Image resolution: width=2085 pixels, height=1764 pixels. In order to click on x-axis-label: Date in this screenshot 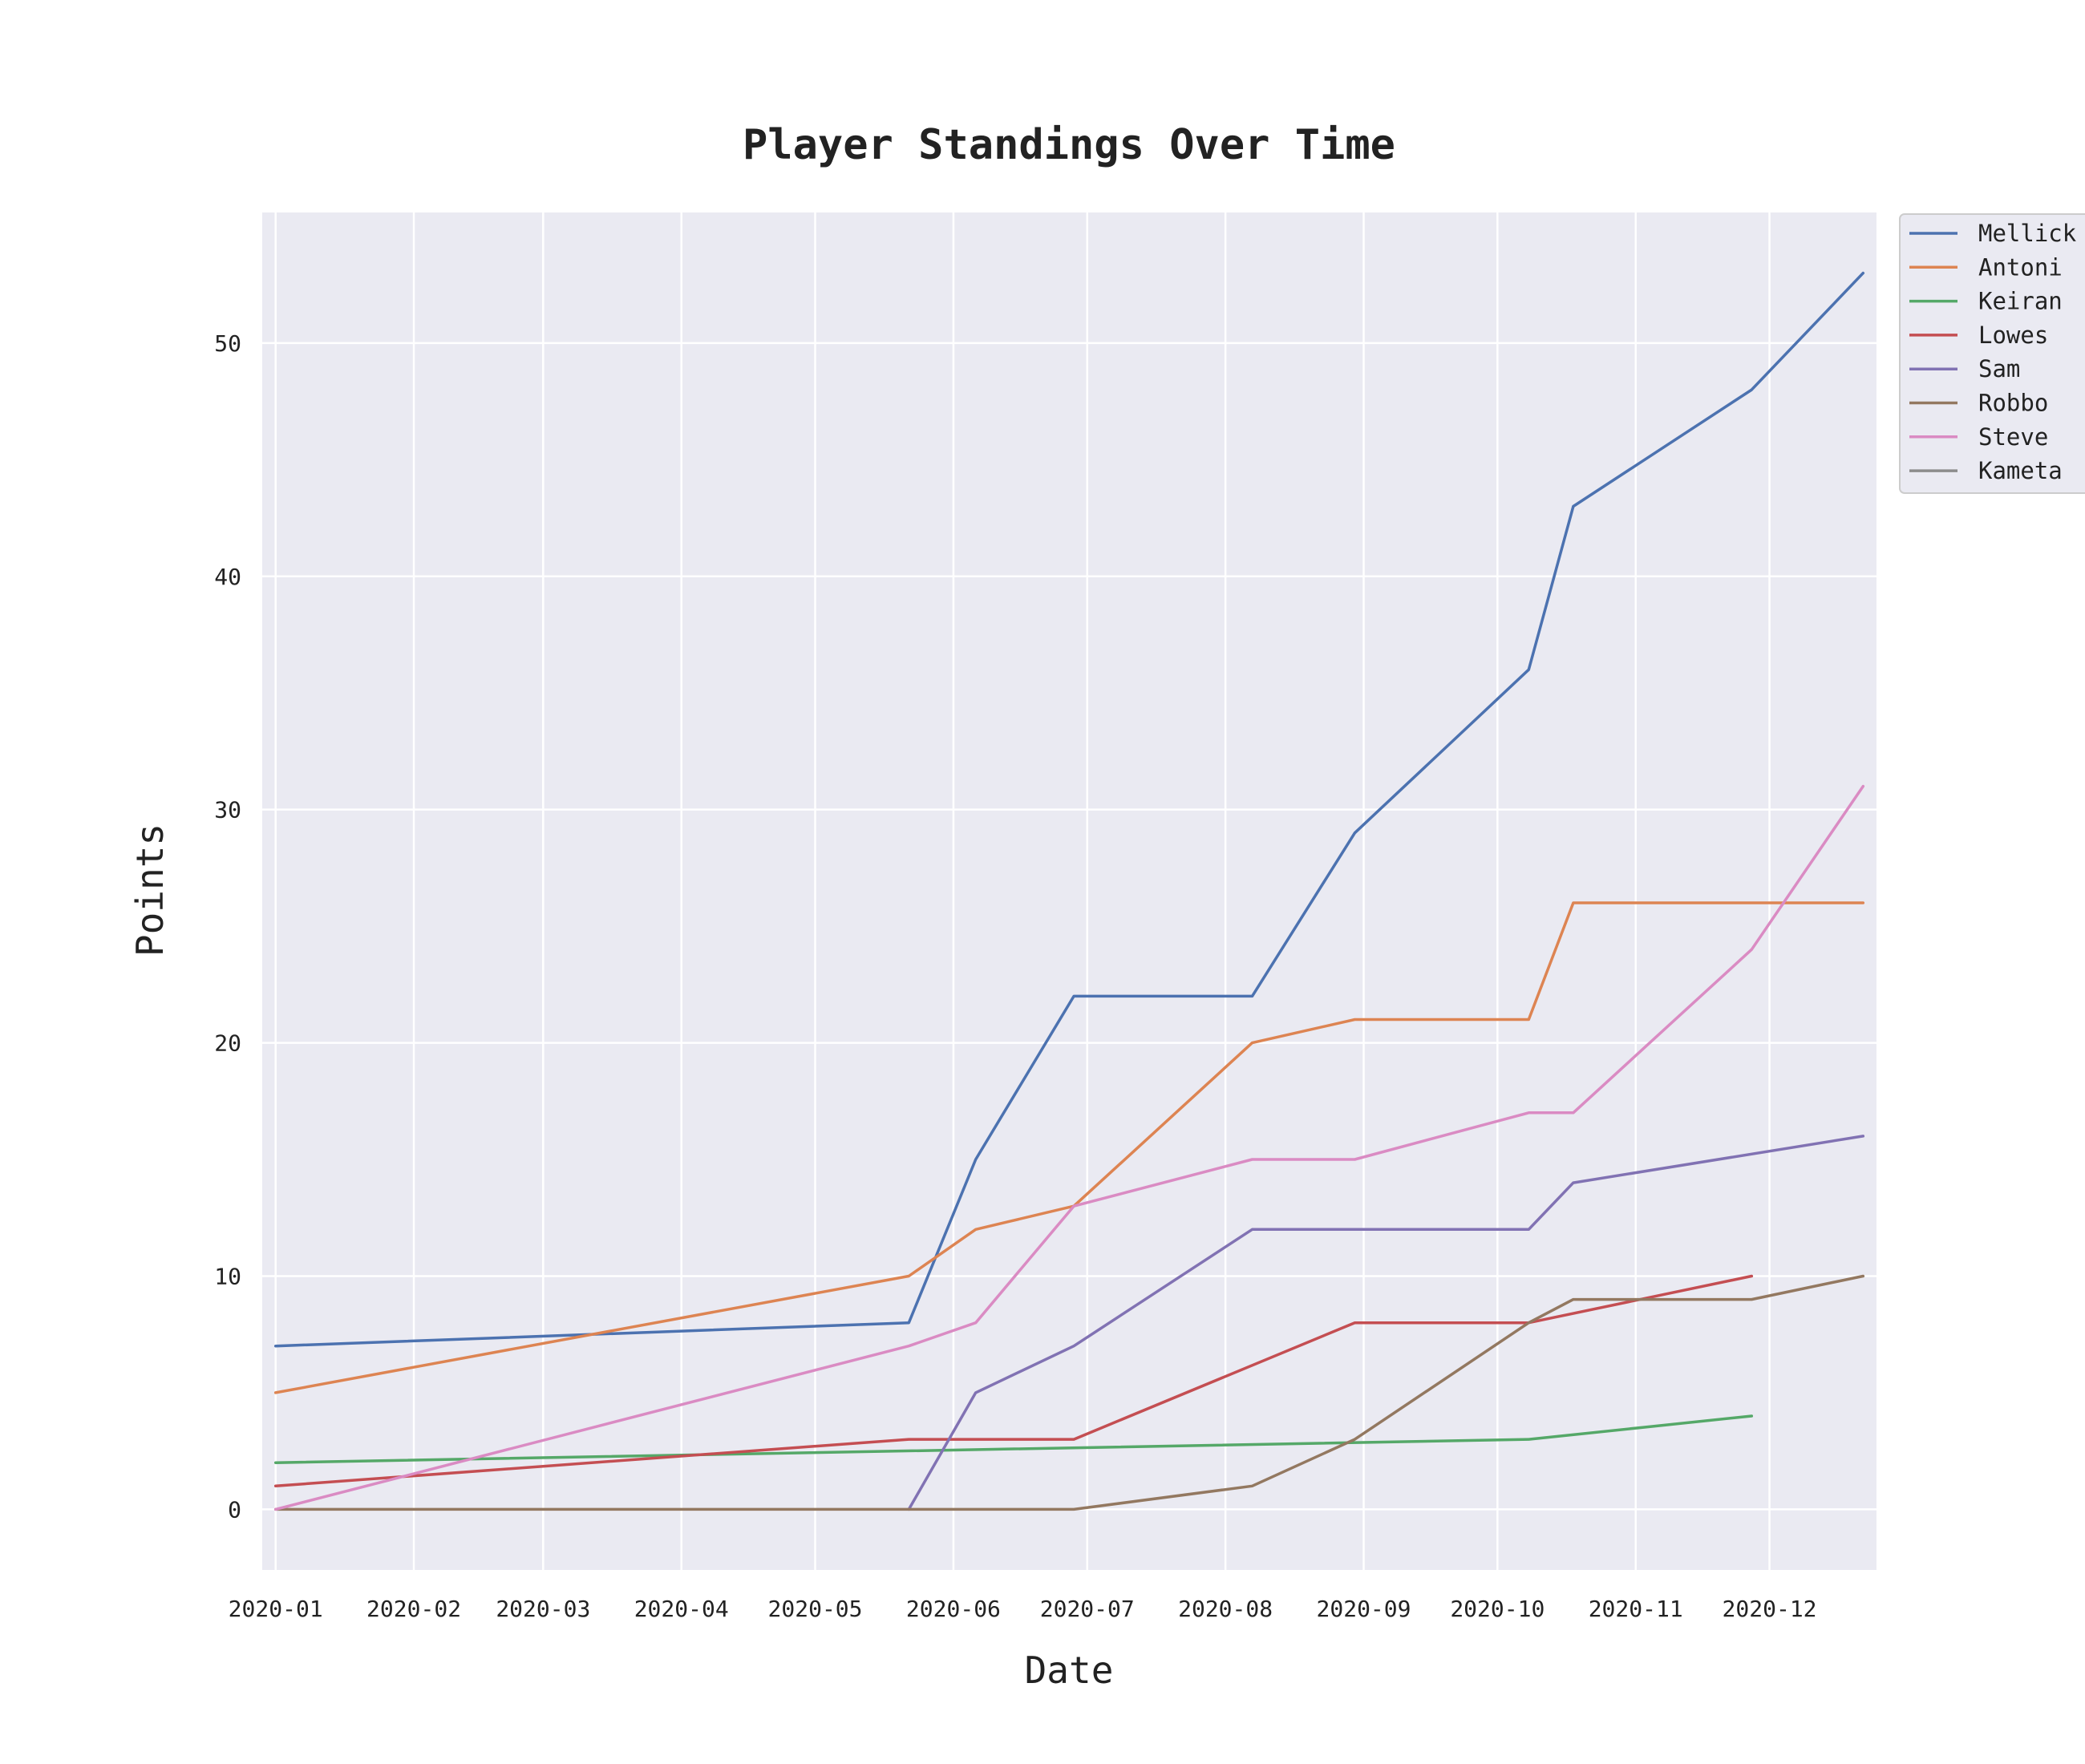, I will do `click(1069, 1670)`.